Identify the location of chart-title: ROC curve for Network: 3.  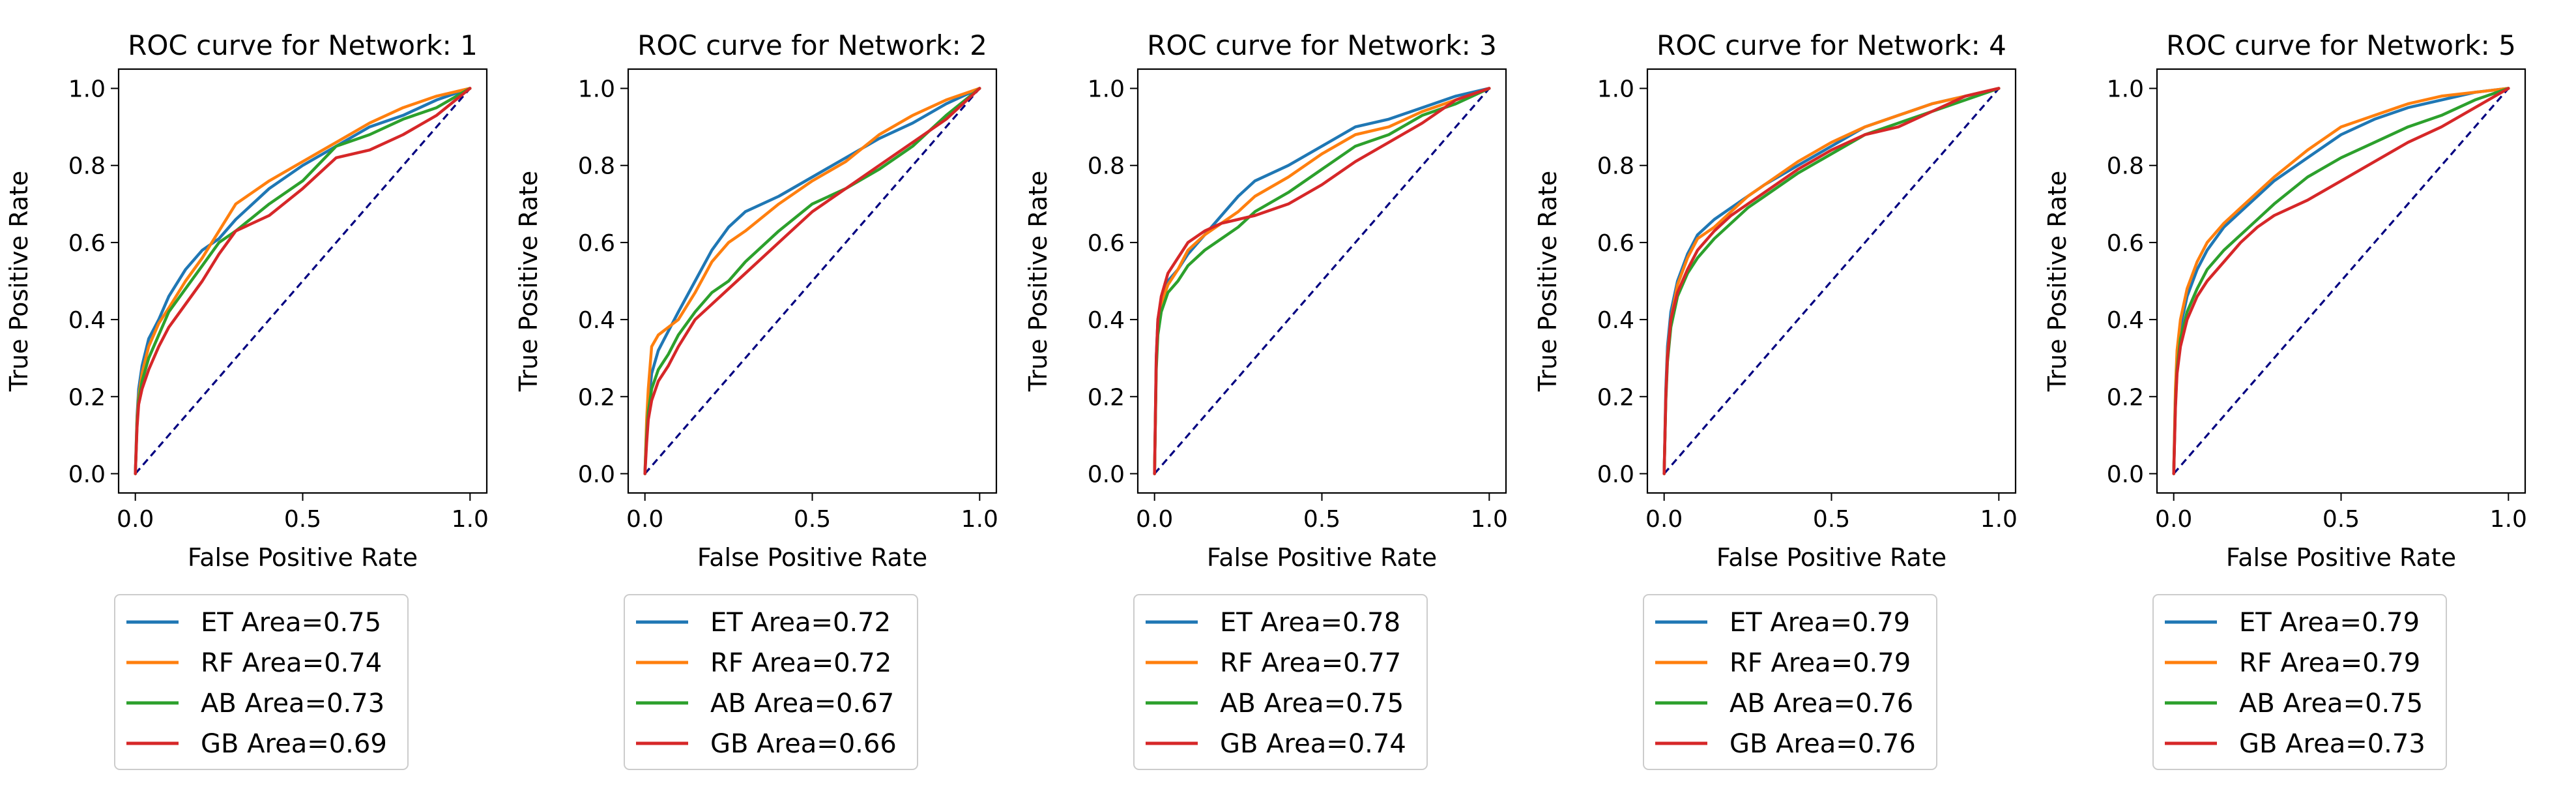
(1322, 45).